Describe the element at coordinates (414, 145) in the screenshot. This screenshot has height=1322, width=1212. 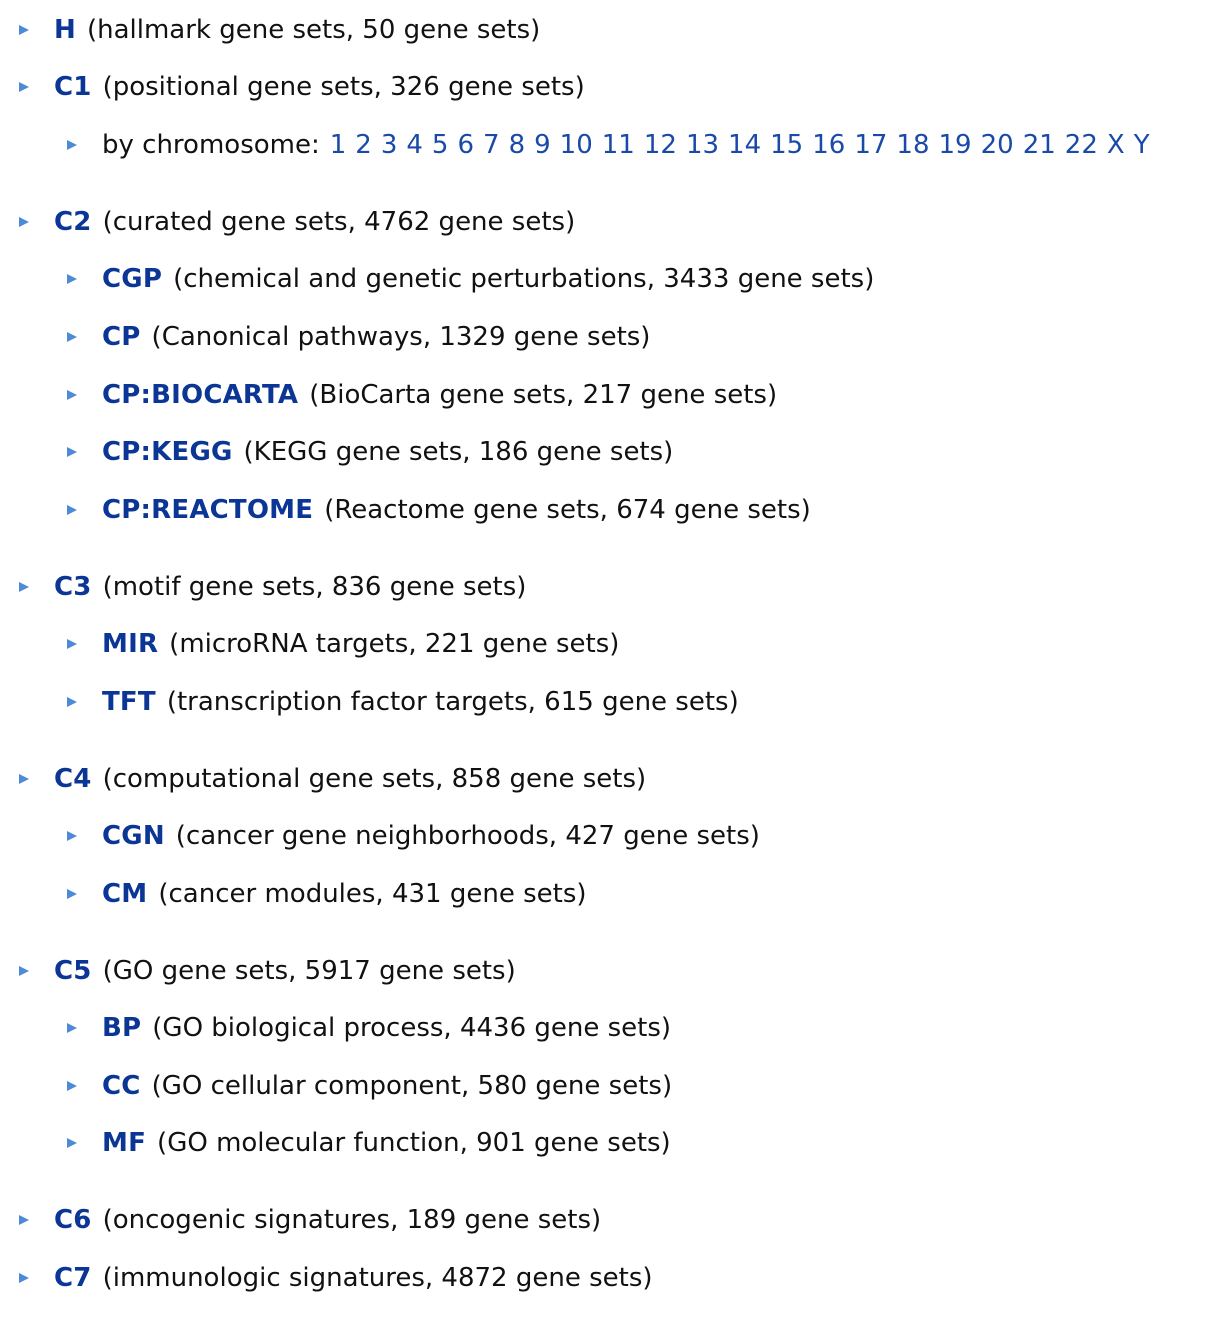
I see `chromosome-link-4: 4` at that location.